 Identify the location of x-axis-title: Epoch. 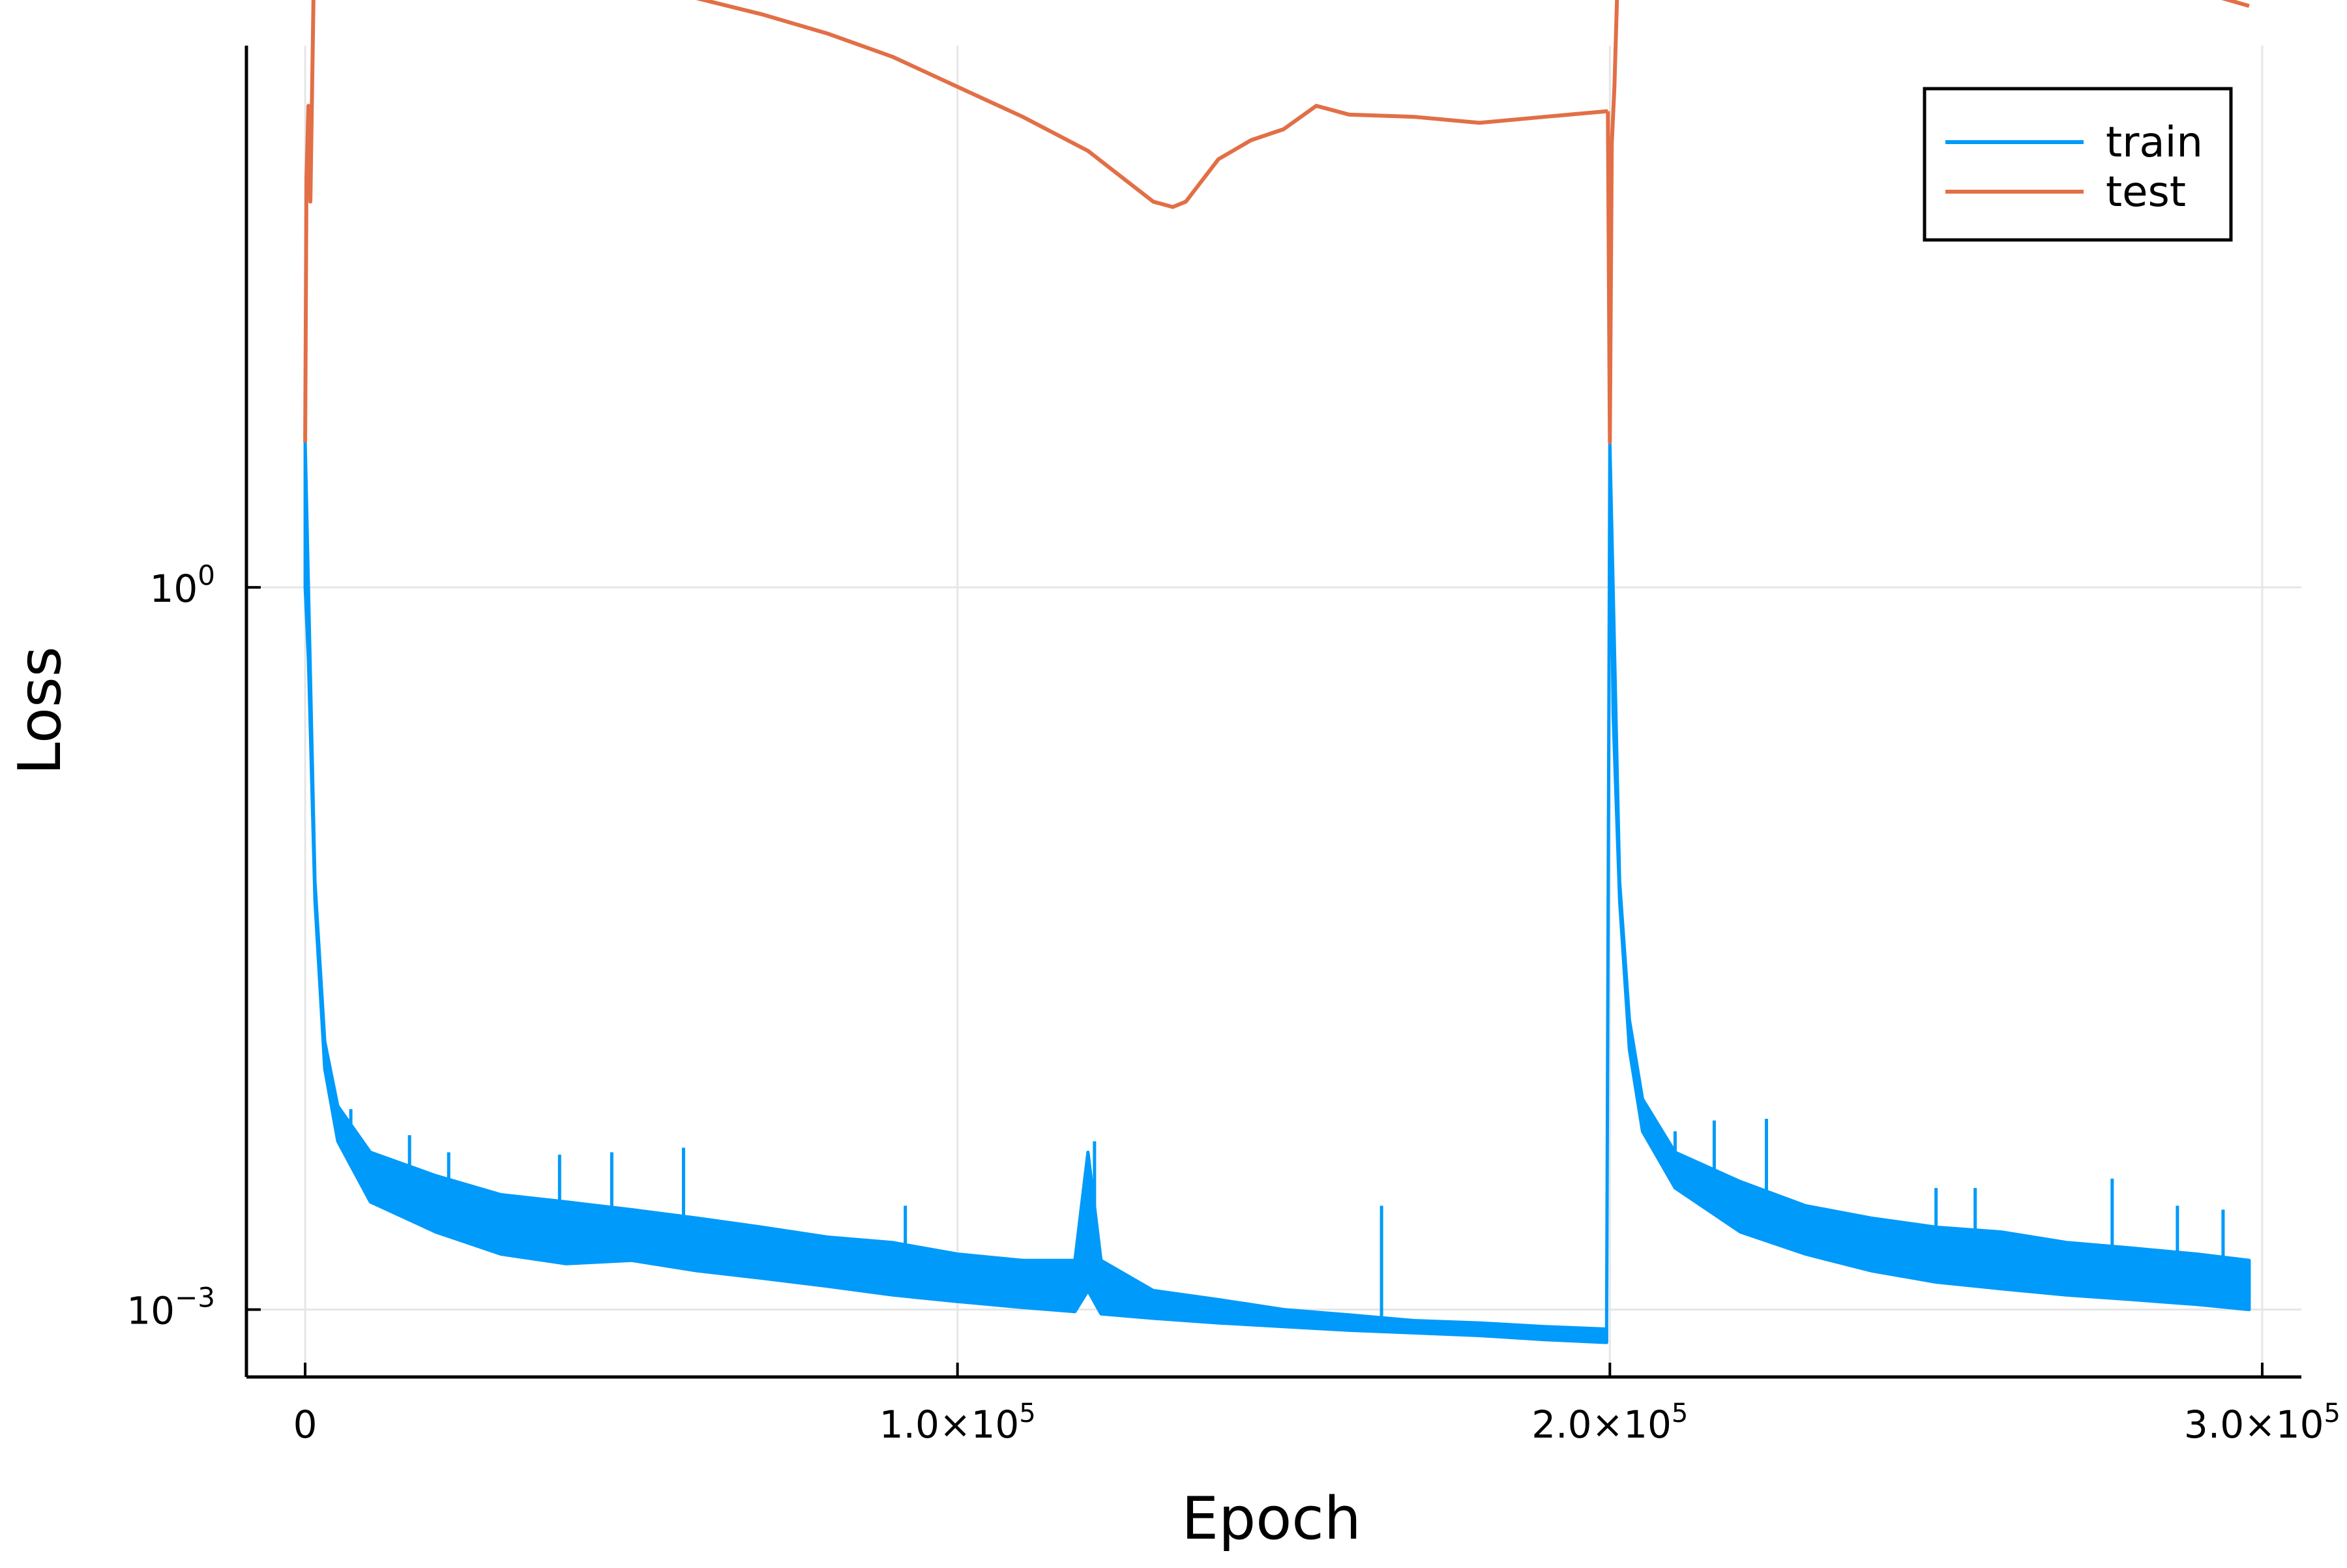
(1271, 1519).